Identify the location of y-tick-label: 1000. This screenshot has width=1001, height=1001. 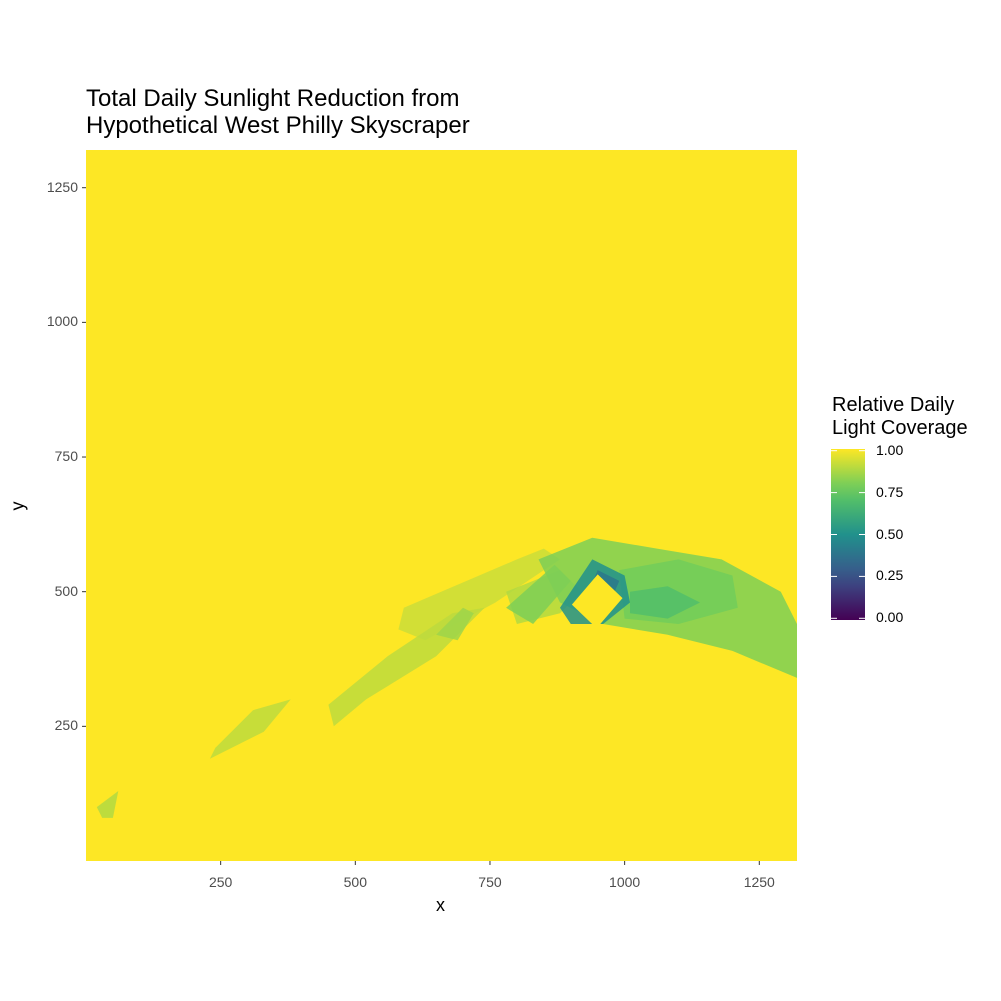
(62, 321).